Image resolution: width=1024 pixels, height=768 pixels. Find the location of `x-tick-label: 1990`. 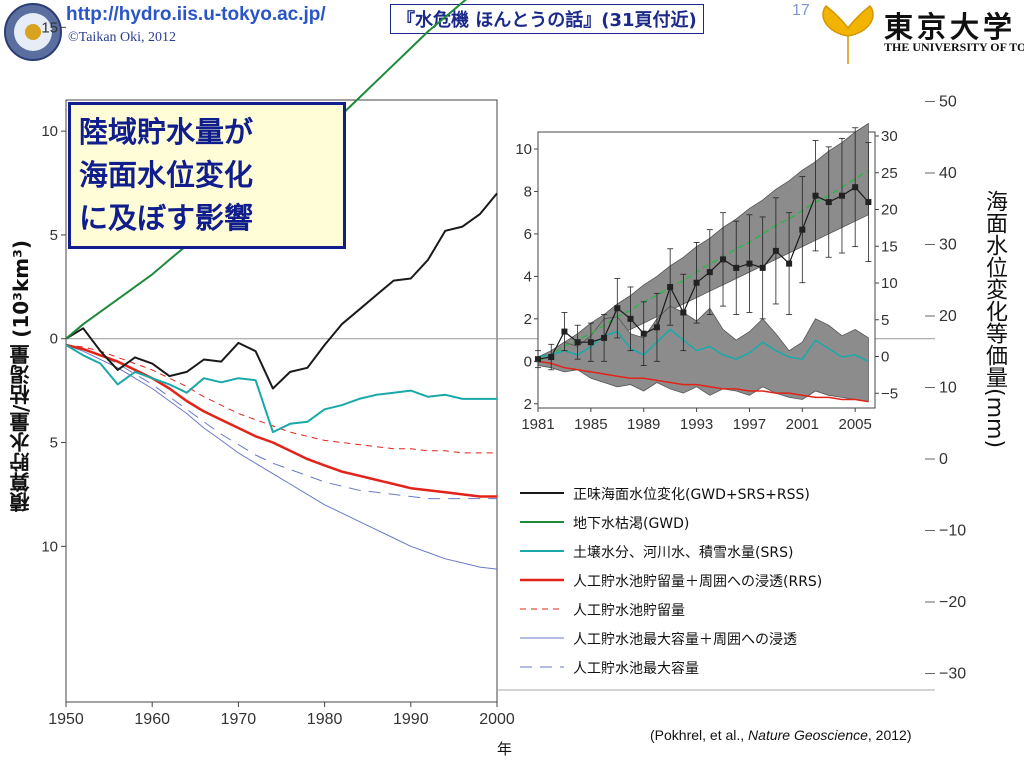

x-tick-label: 1990 is located at coordinates (411, 719).